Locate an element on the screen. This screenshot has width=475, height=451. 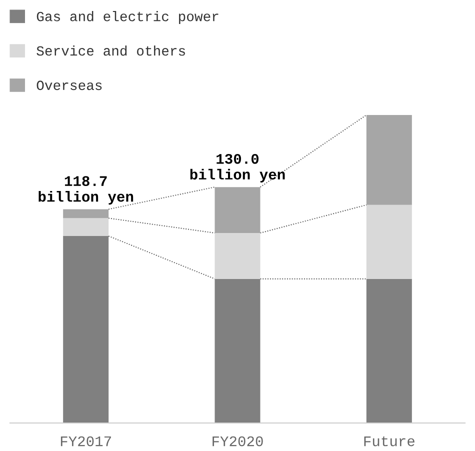
x-tick-label: Future is located at coordinates (389, 441).